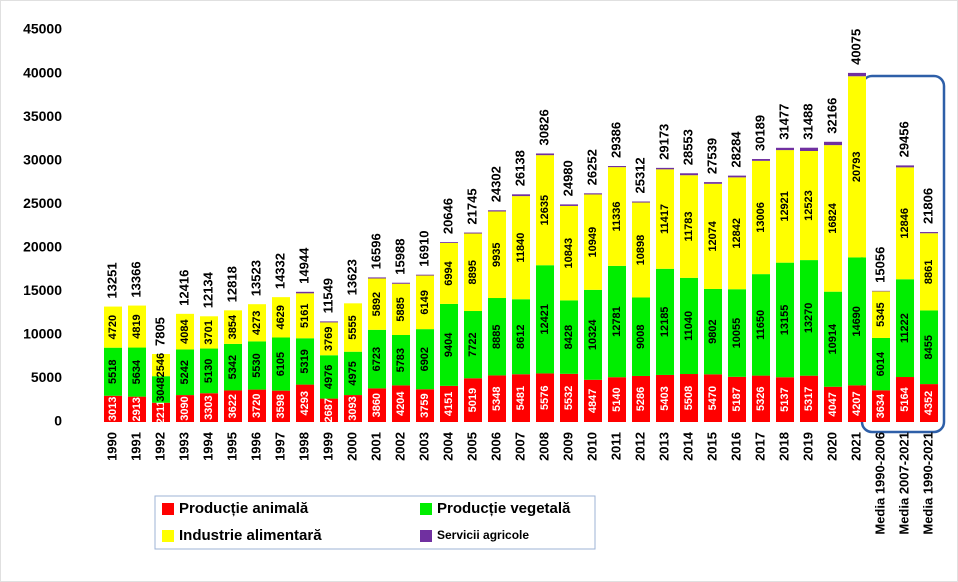 The height and width of the screenshot is (582, 958). What do you see at coordinates (927, 206) in the screenshot?
I see `total-label: 21806` at bounding box center [927, 206].